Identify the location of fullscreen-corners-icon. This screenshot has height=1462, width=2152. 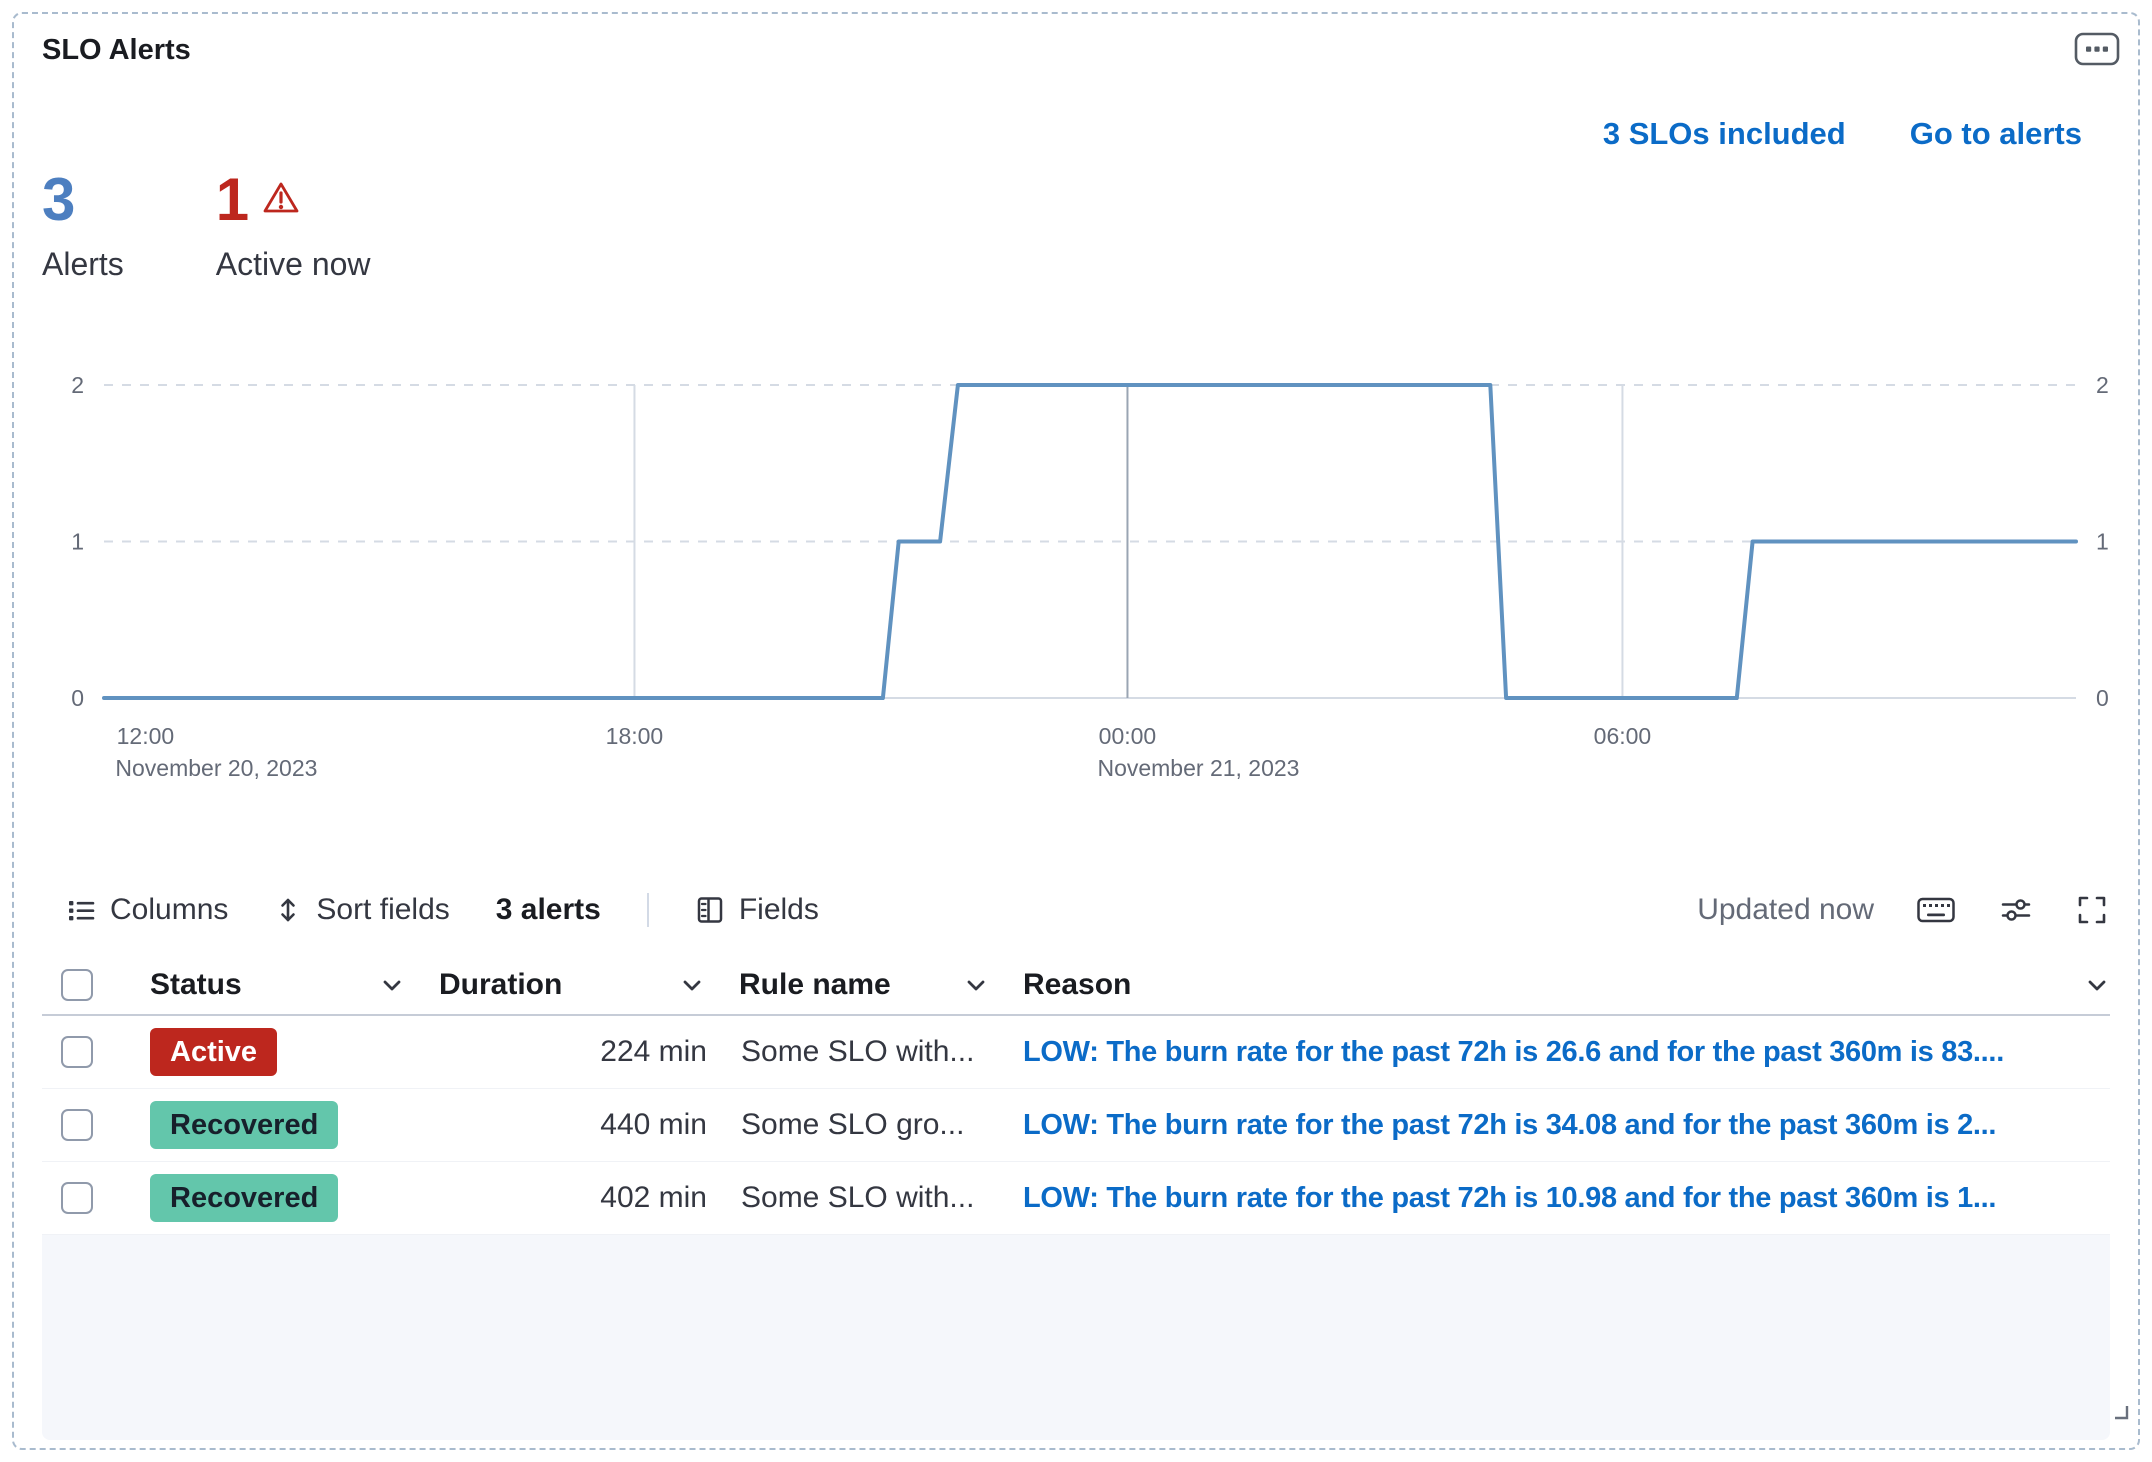
(2092, 910).